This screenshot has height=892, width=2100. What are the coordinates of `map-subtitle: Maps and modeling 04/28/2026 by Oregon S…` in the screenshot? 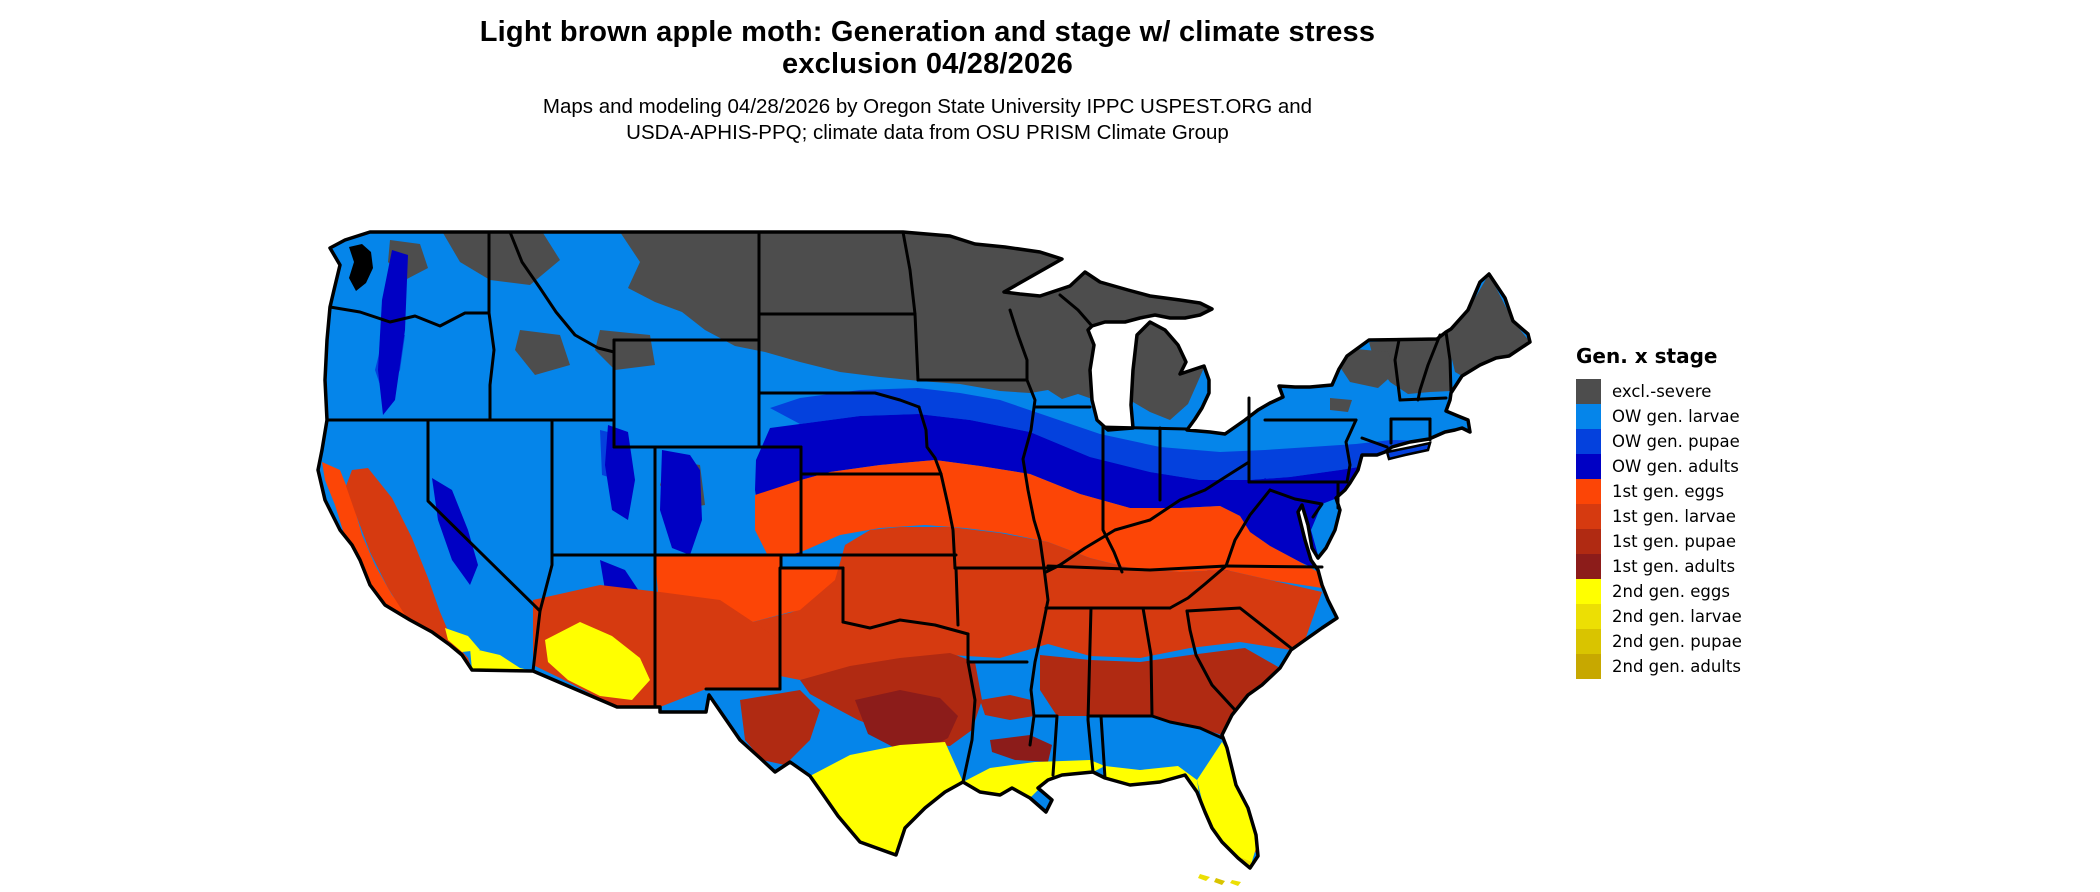 It's located at (927, 120).